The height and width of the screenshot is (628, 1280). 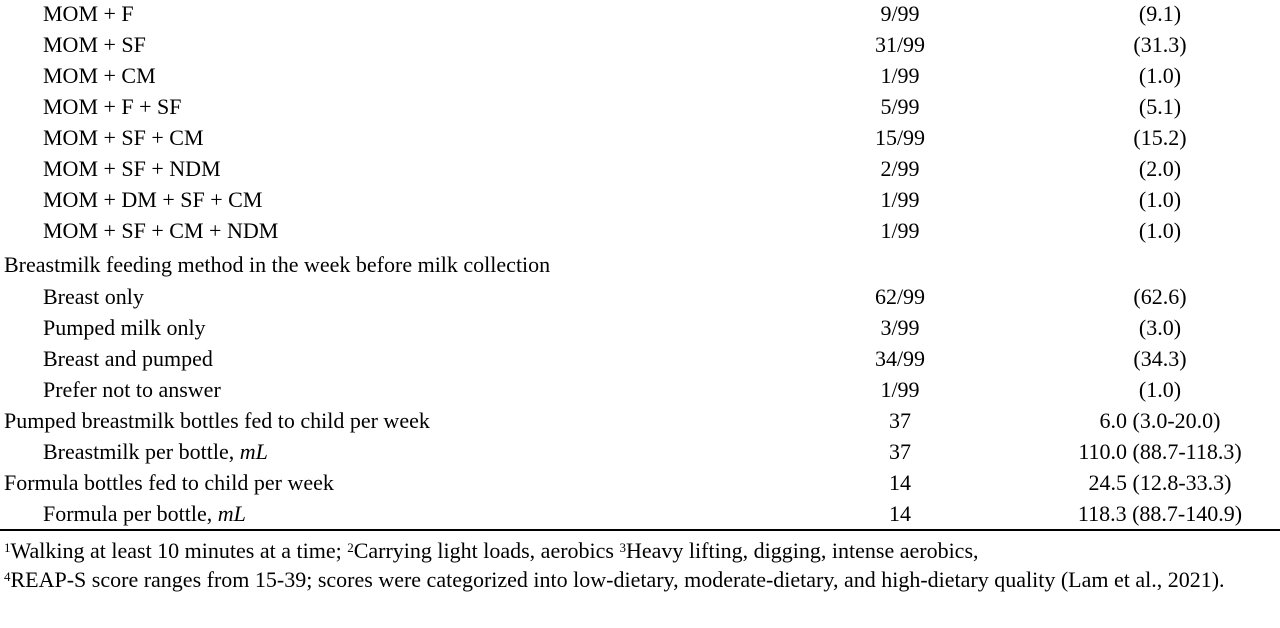 I want to click on footnote-marker: 2, so click(x=350, y=547).